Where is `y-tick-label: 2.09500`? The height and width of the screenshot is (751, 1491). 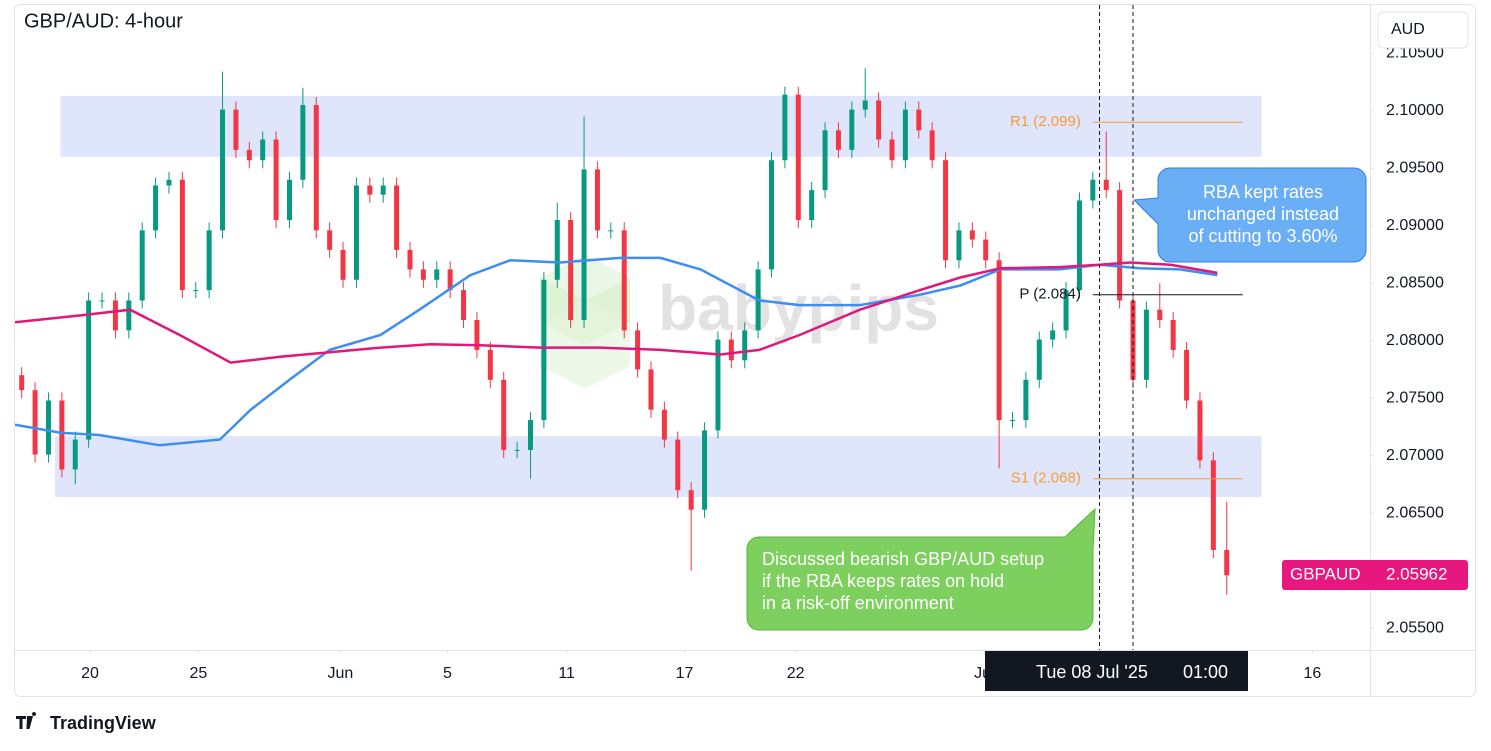
y-tick-label: 2.09500 is located at coordinates (1415, 167).